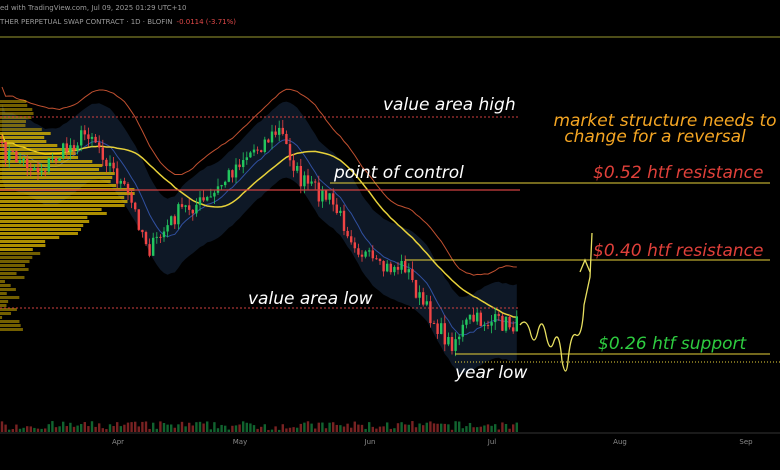 This screenshot has height=470, width=780. What do you see at coordinates (585, 265) in the screenshot?
I see `projection-arrow` at bounding box center [585, 265].